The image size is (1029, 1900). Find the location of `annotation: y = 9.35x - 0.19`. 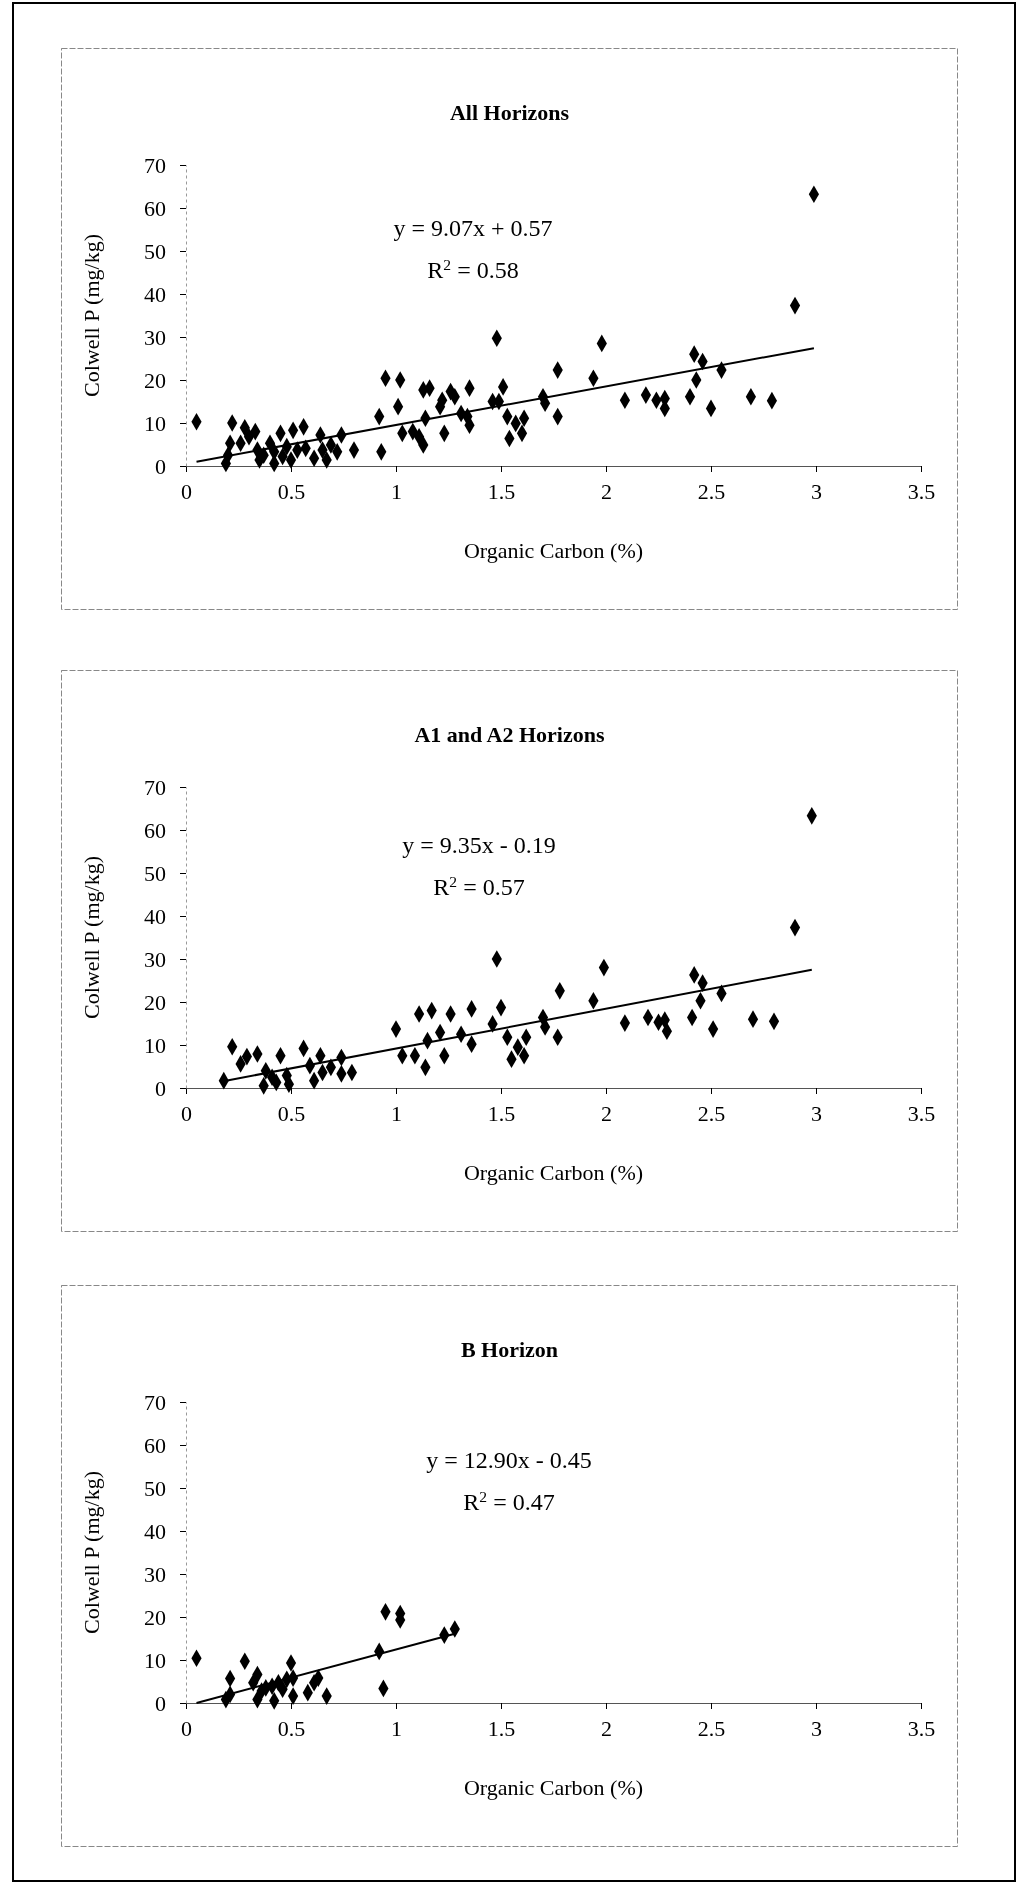

annotation: y = 9.35x - 0.19 is located at coordinates (479, 845).